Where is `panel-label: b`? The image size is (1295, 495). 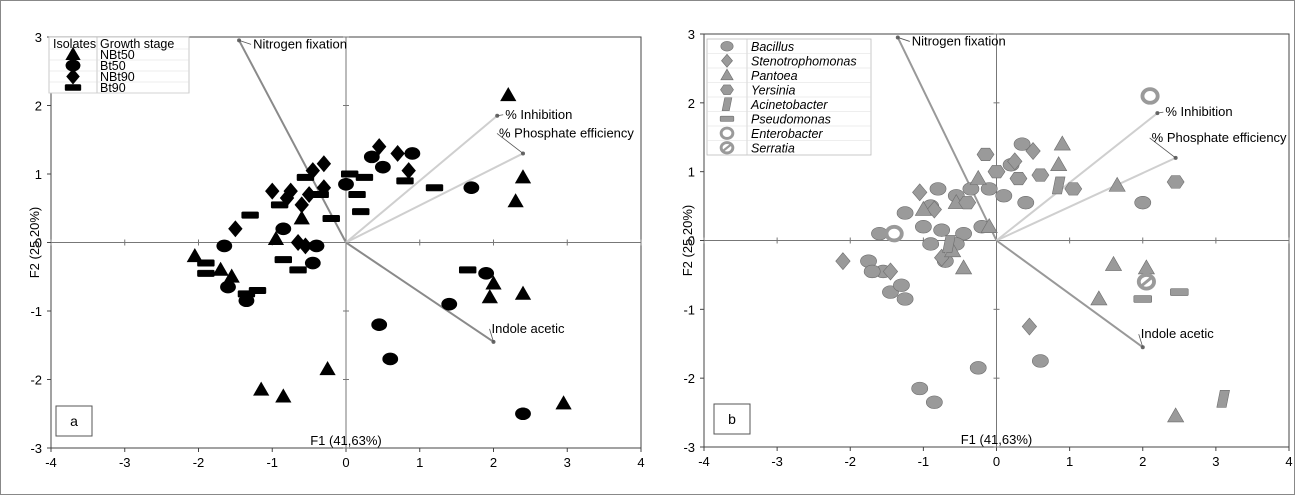
panel-label: b is located at coordinates (732, 419).